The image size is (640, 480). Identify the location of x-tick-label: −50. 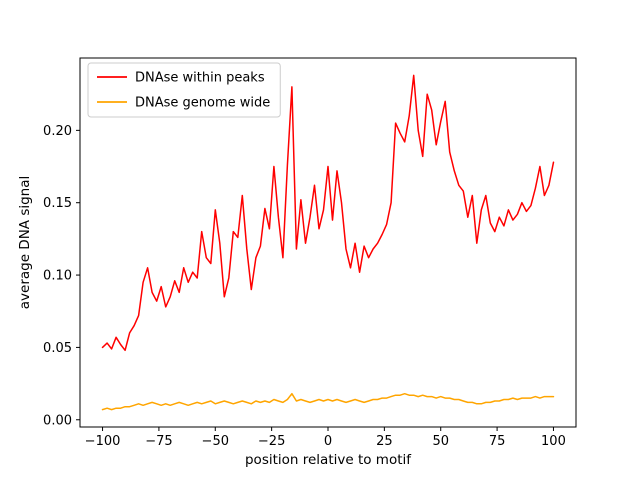
(215, 441).